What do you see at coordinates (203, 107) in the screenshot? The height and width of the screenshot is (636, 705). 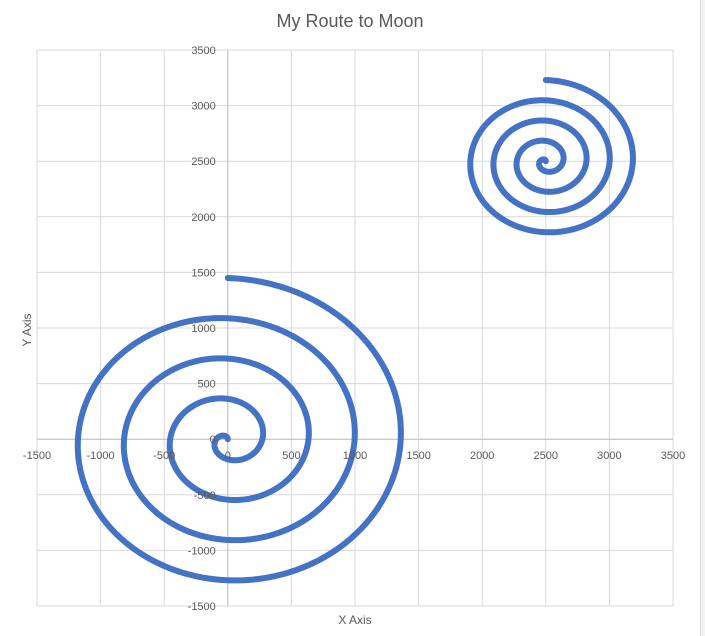 I see `y-tick-label: 3000` at bounding box center [203, 107].